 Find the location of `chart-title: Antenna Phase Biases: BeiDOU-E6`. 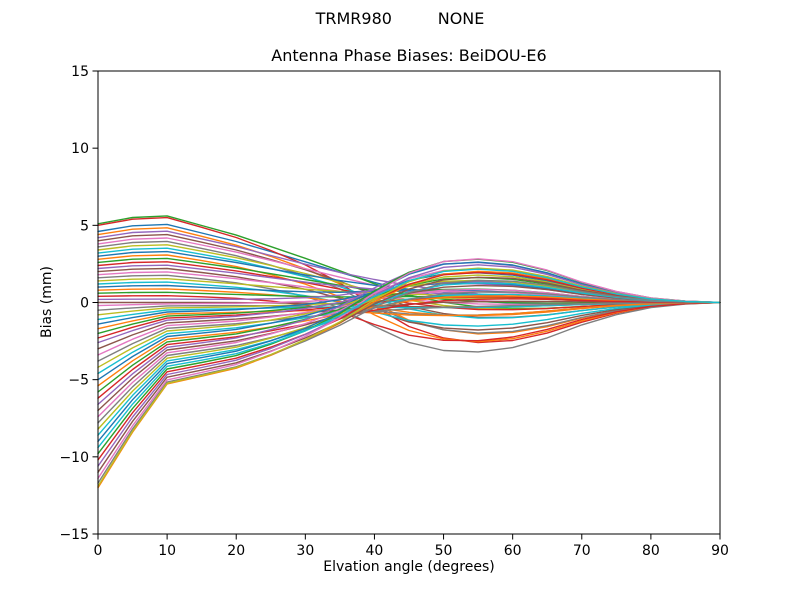

chart-title: Antenna Phase Biases: BeiDOU-E6 is located at coordinates (409, 55).